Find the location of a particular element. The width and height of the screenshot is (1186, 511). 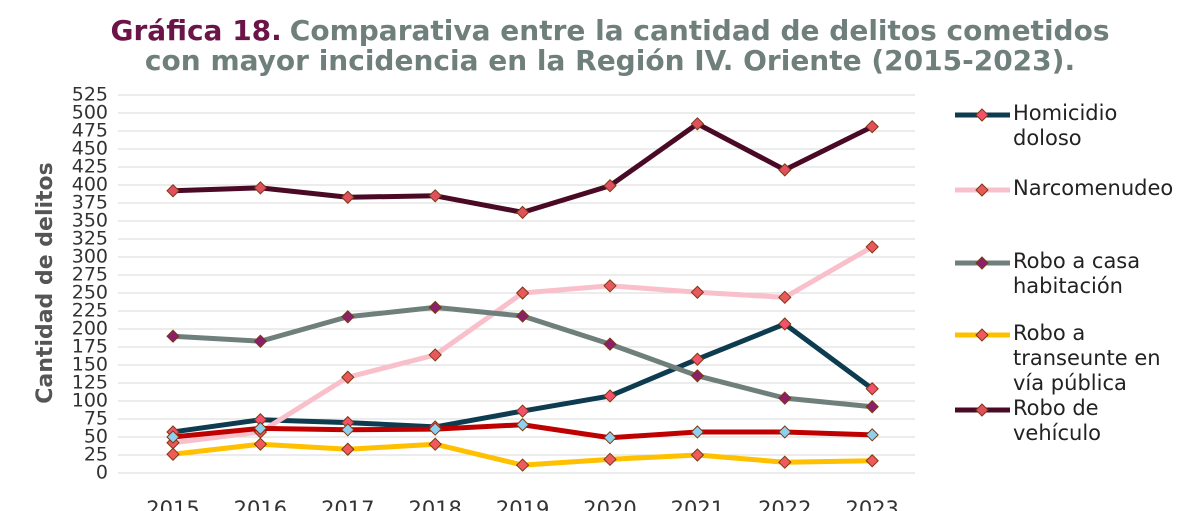

x-tick-label: 2022 is located at coordinates (784, 504).